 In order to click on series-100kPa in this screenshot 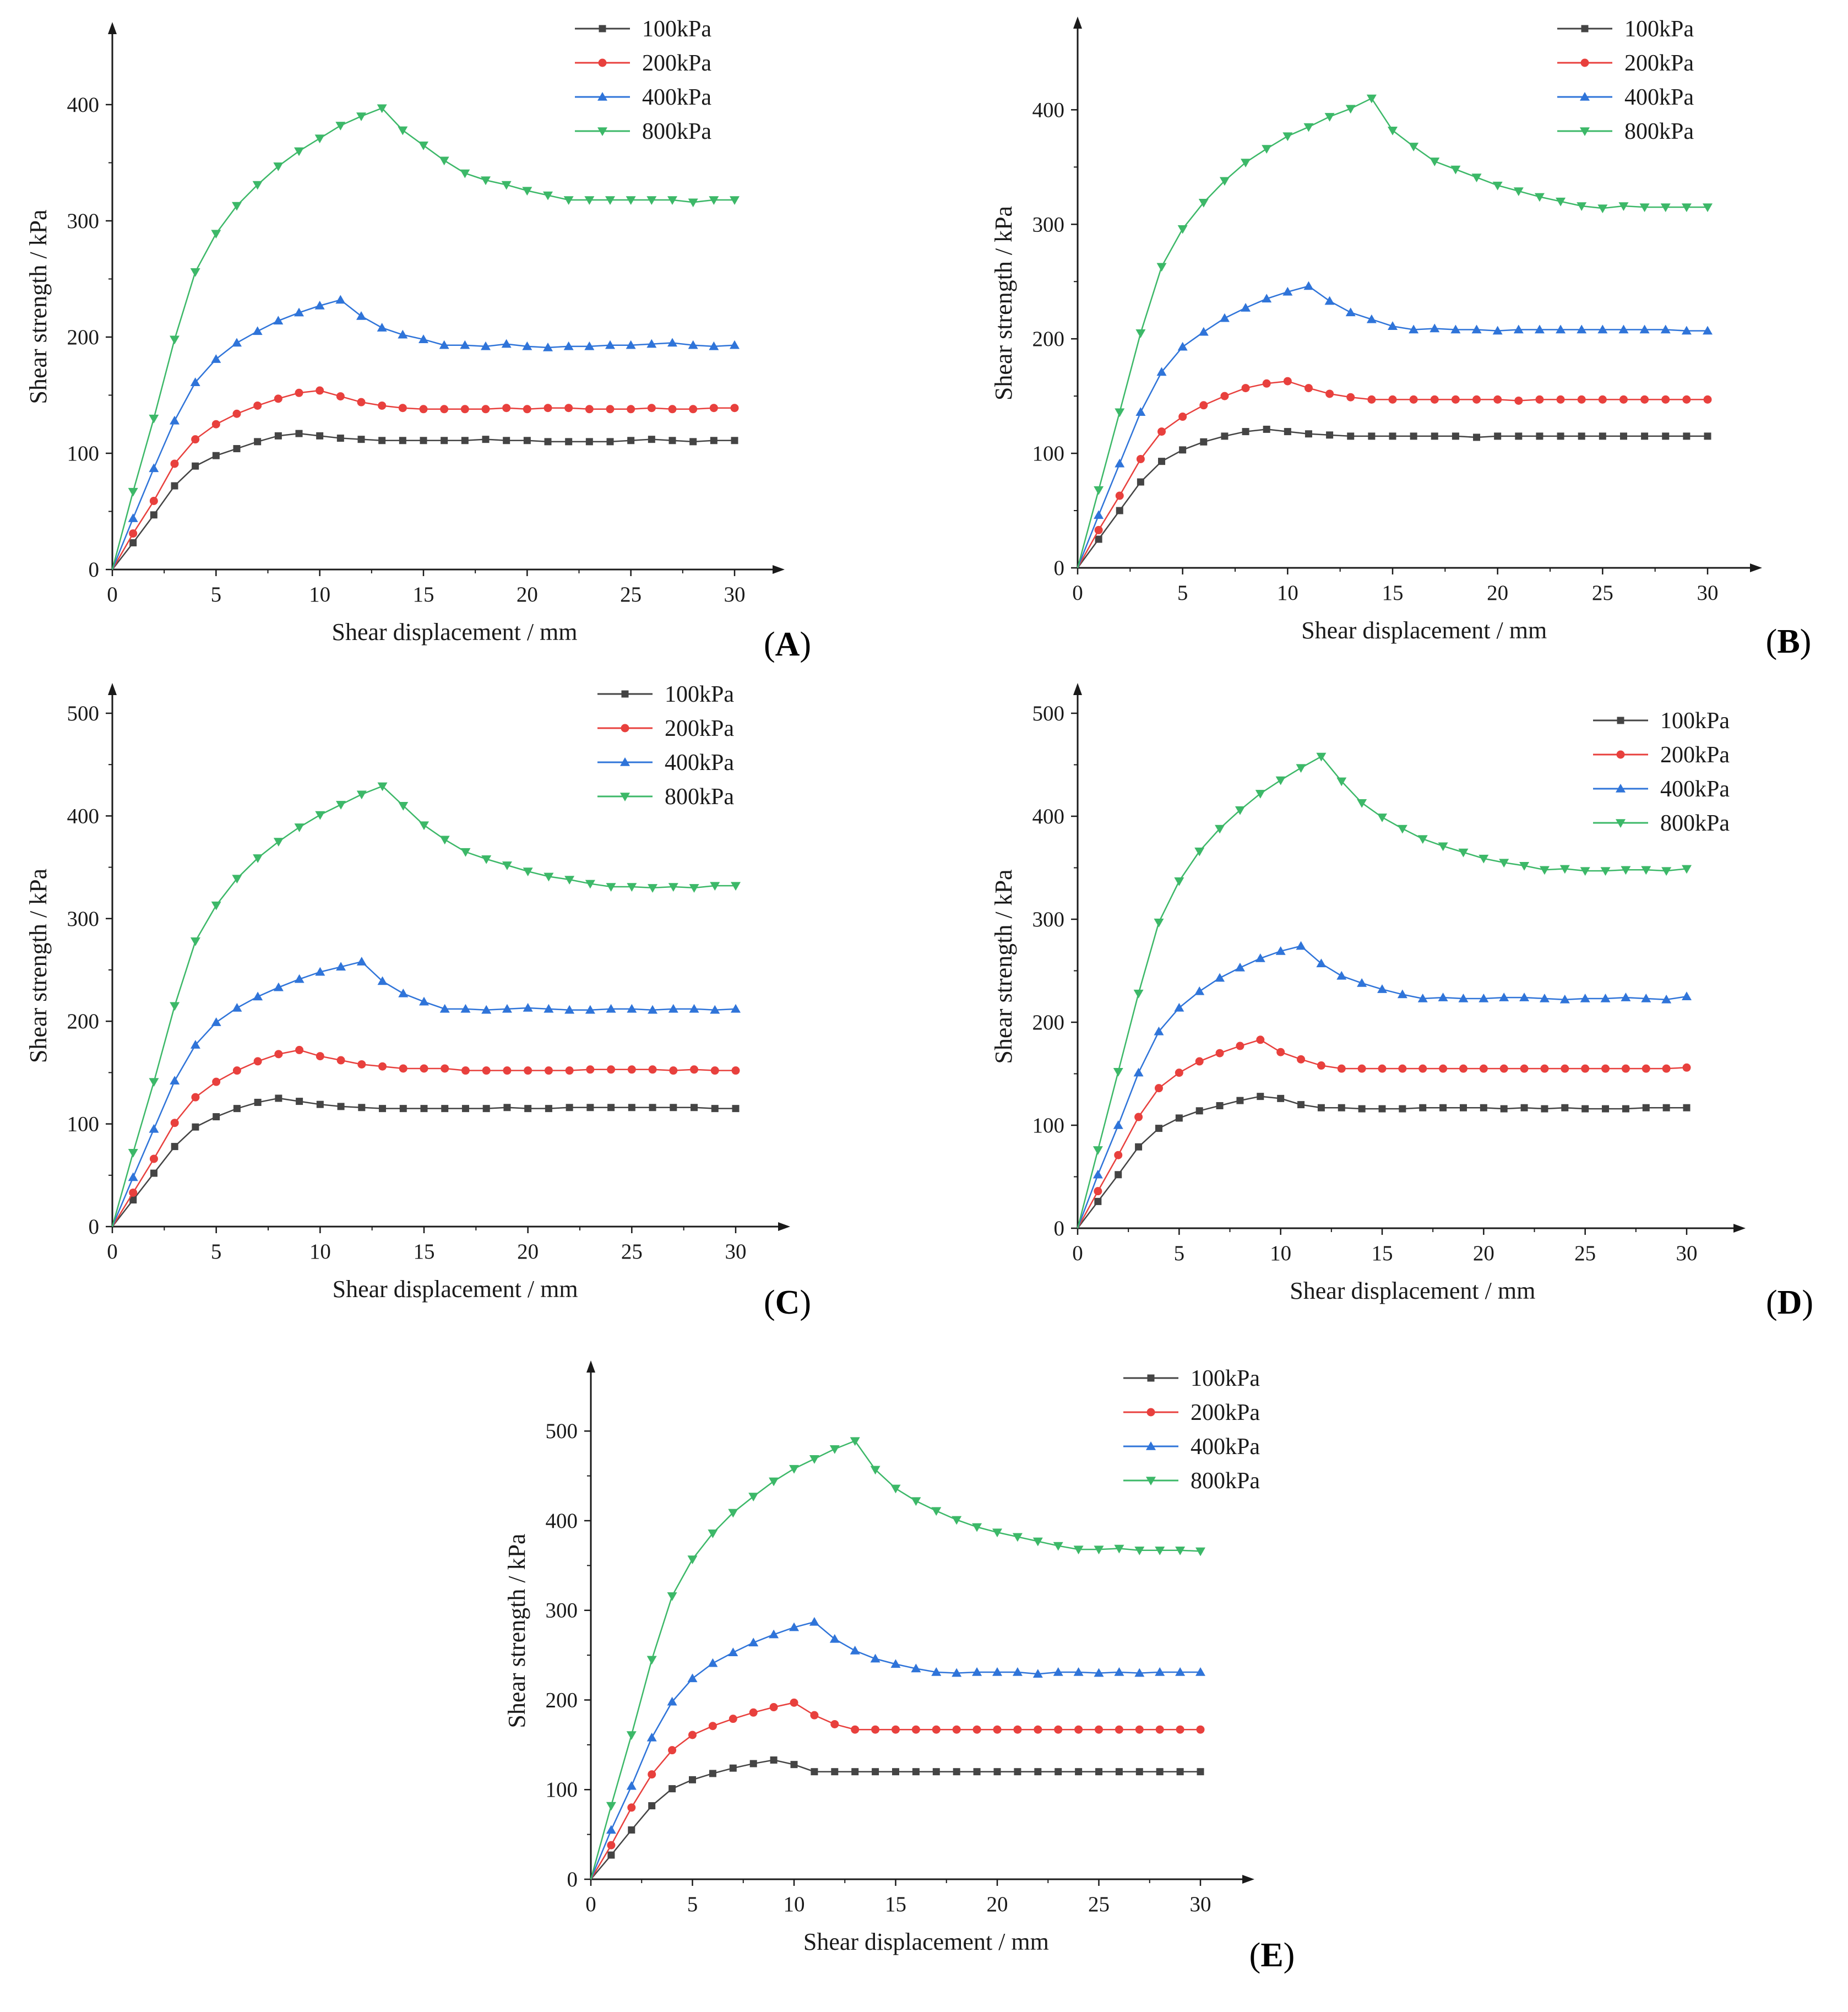, I will do `click(426, 1161)`.